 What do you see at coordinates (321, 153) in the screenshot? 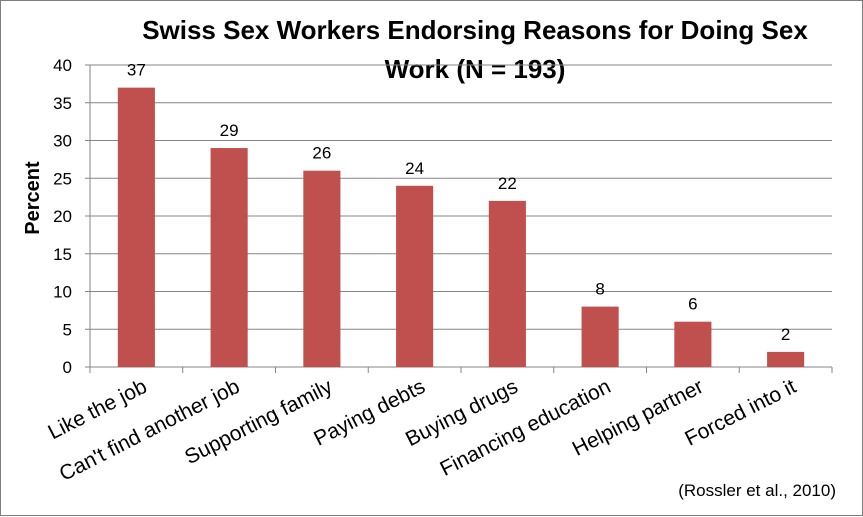
I see `data-label: 26` at bounding box center [321, 153].